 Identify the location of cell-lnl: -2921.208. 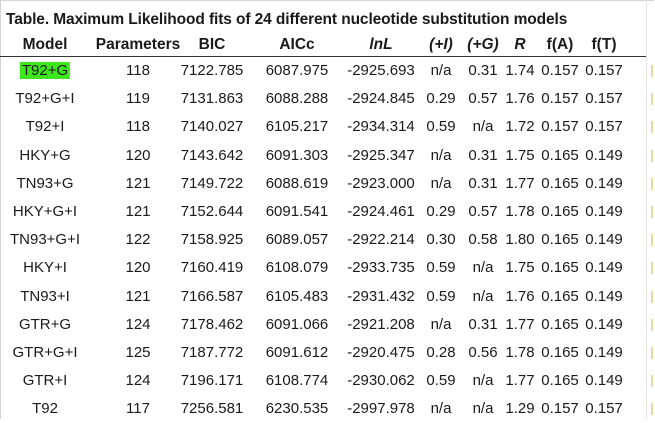
(381, 324).